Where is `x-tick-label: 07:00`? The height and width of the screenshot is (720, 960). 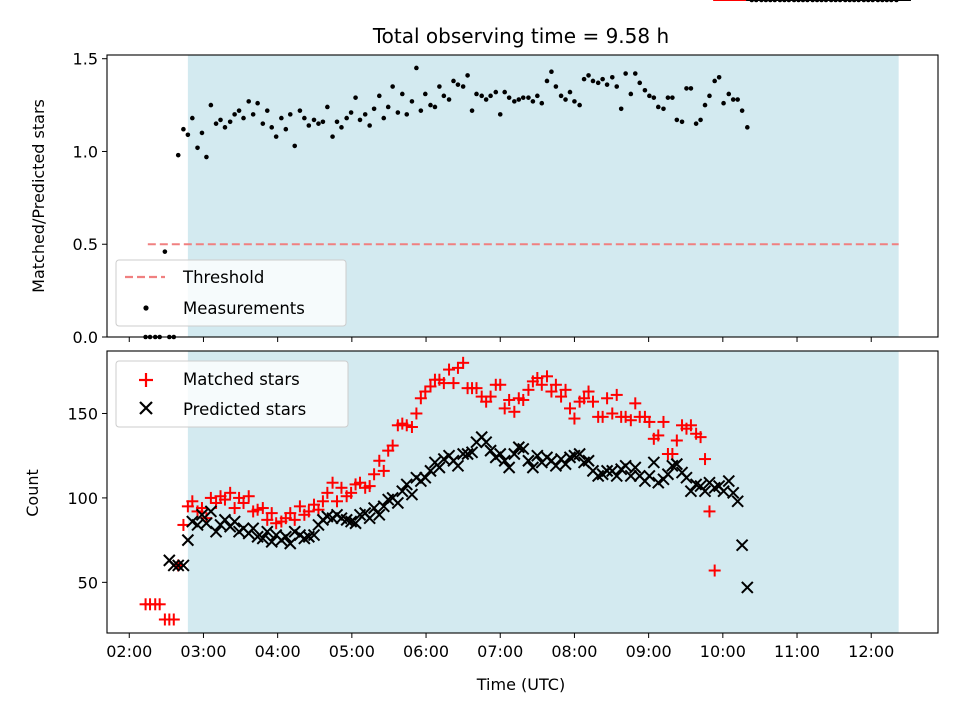 x-tick-label: 07:00 is located at coordinates (500, 651).